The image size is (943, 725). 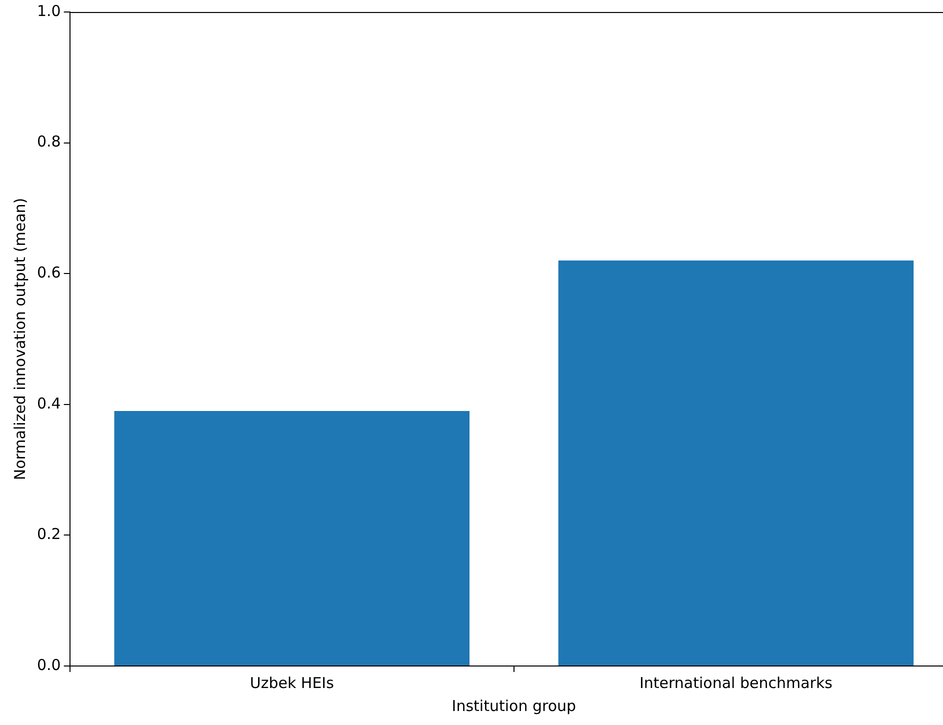 What do you see at coordinates (292, 683) in the screenshot?
I see `x-tick-label: Uzbek HEIs` at bounding box center [292, 683].